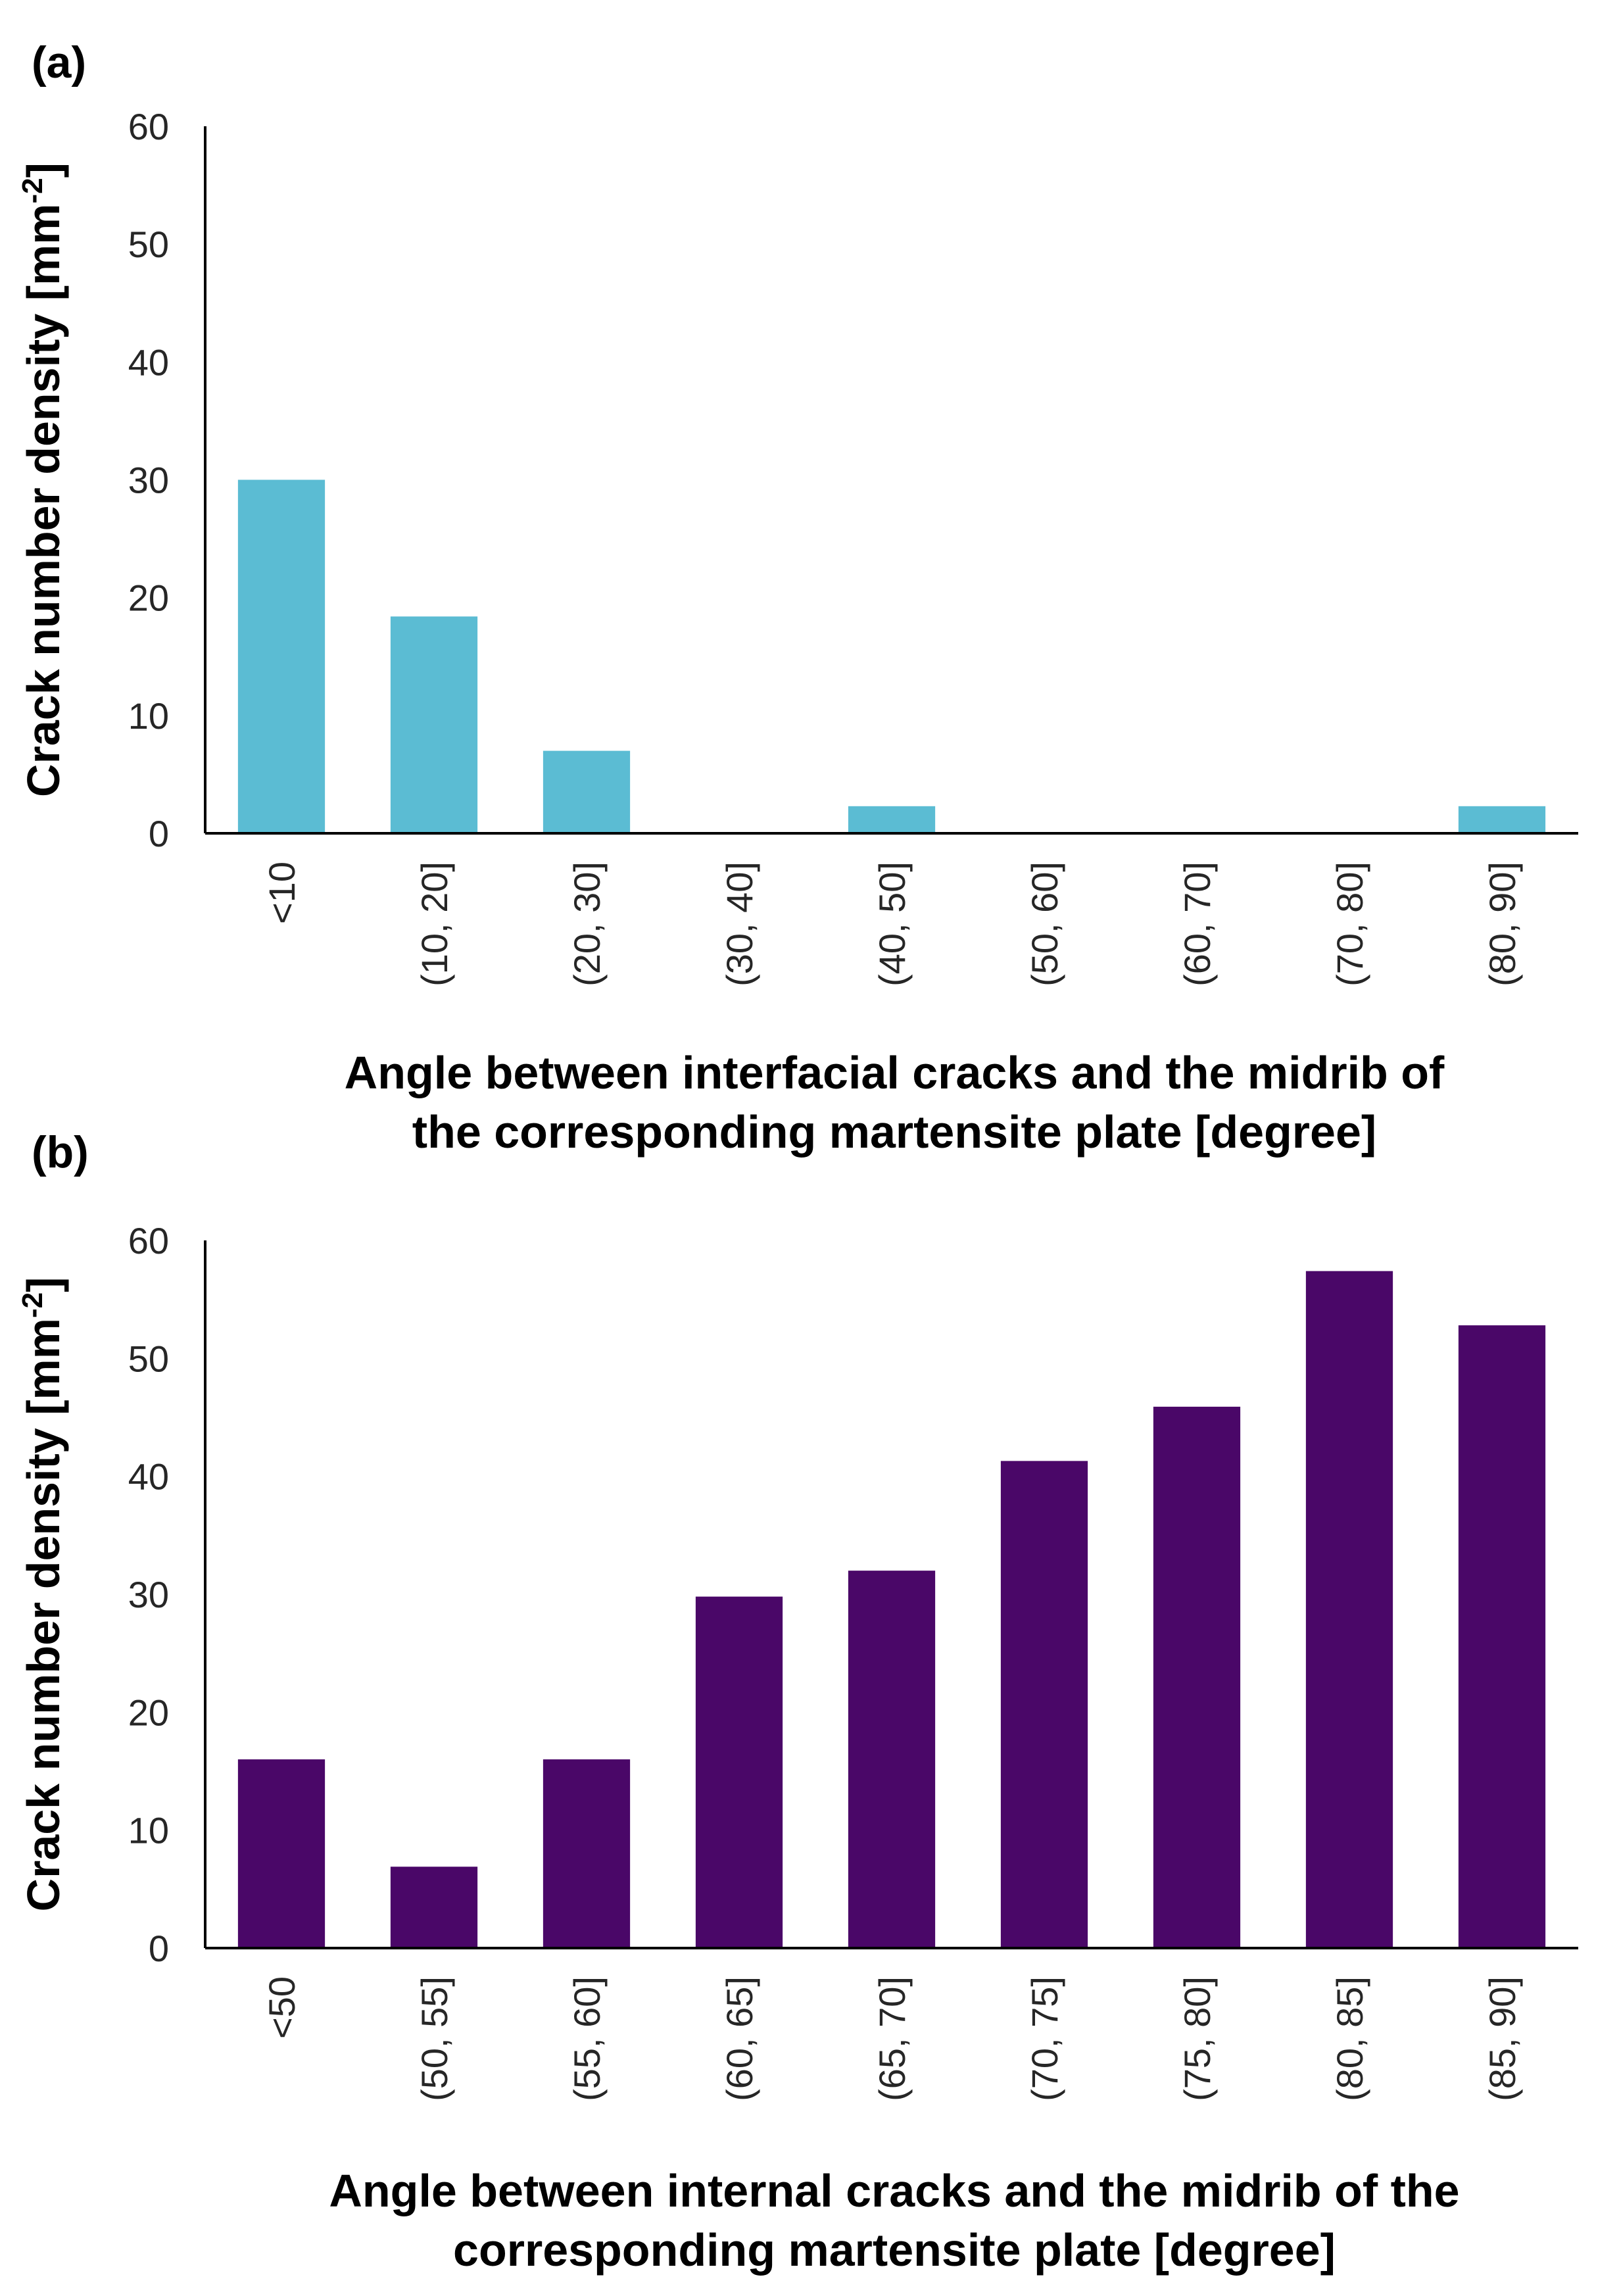 The image size is (1619, 2296). What do you see at coordinates (587, 2039) in the screenshot?
I see `x-category-label: (55, 60]` at bounding box center [587, 2039].